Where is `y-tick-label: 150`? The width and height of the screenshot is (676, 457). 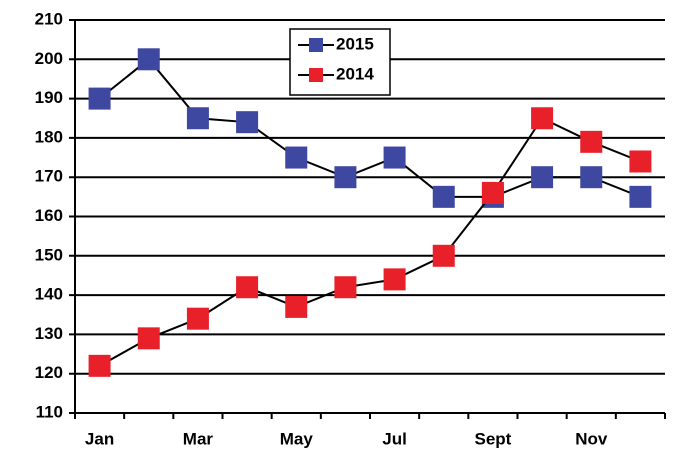 y-tick-label: 150 is located at coordinates (49, 254).